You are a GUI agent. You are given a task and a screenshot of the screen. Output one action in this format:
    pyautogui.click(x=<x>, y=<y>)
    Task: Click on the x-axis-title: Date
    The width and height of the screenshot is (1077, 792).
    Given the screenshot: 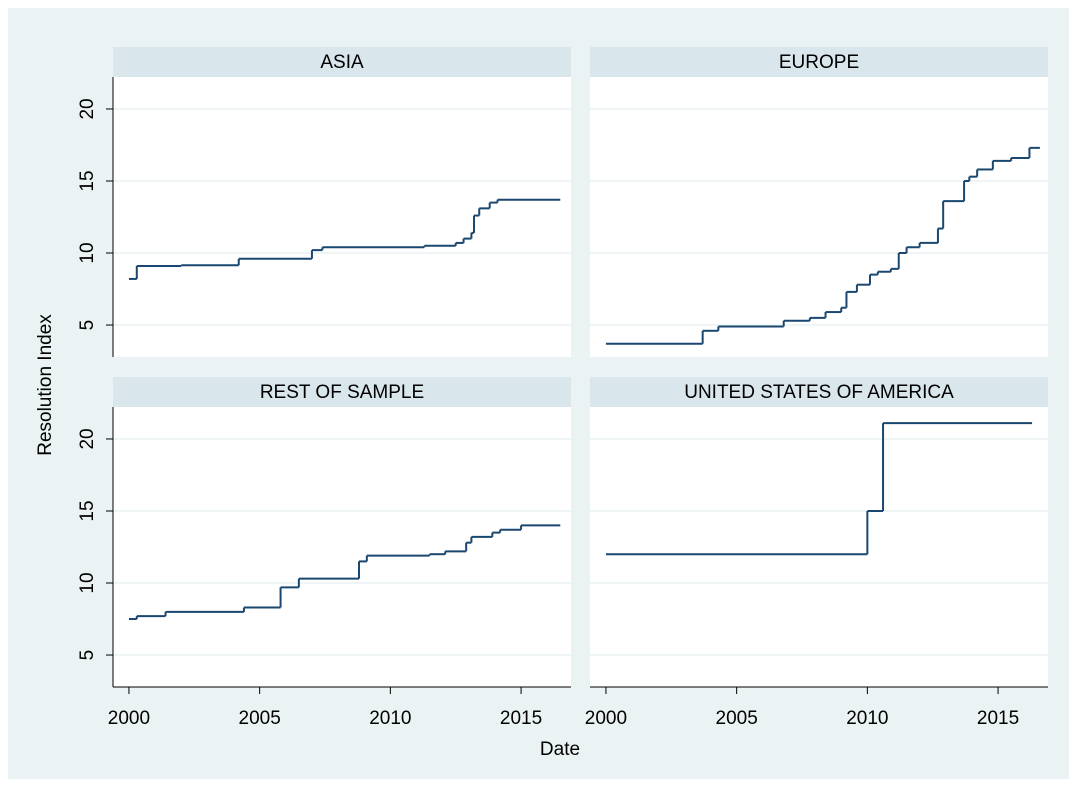 What is the action you would take?
    pyautogui.click(x=560, y=749)
    